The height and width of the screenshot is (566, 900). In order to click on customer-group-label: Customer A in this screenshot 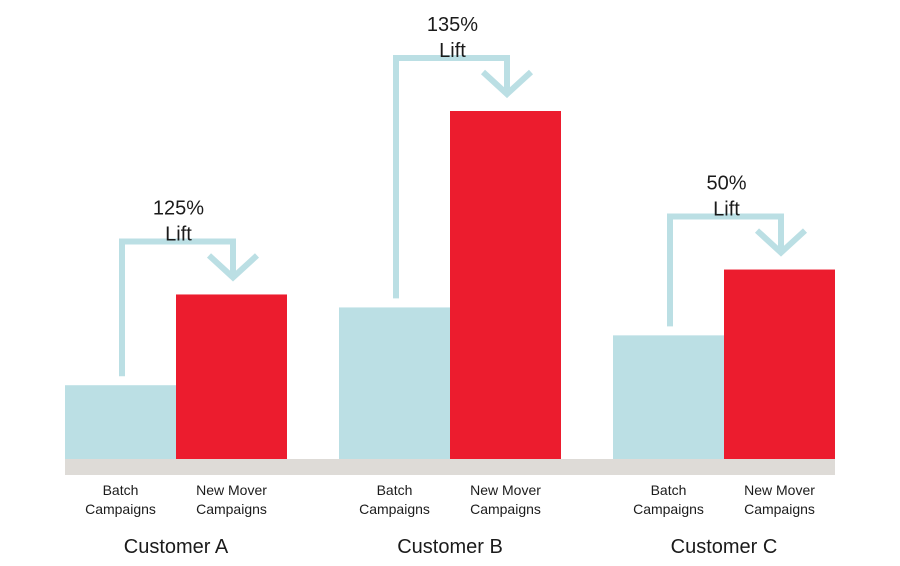, I will do `click(176, 547)`.